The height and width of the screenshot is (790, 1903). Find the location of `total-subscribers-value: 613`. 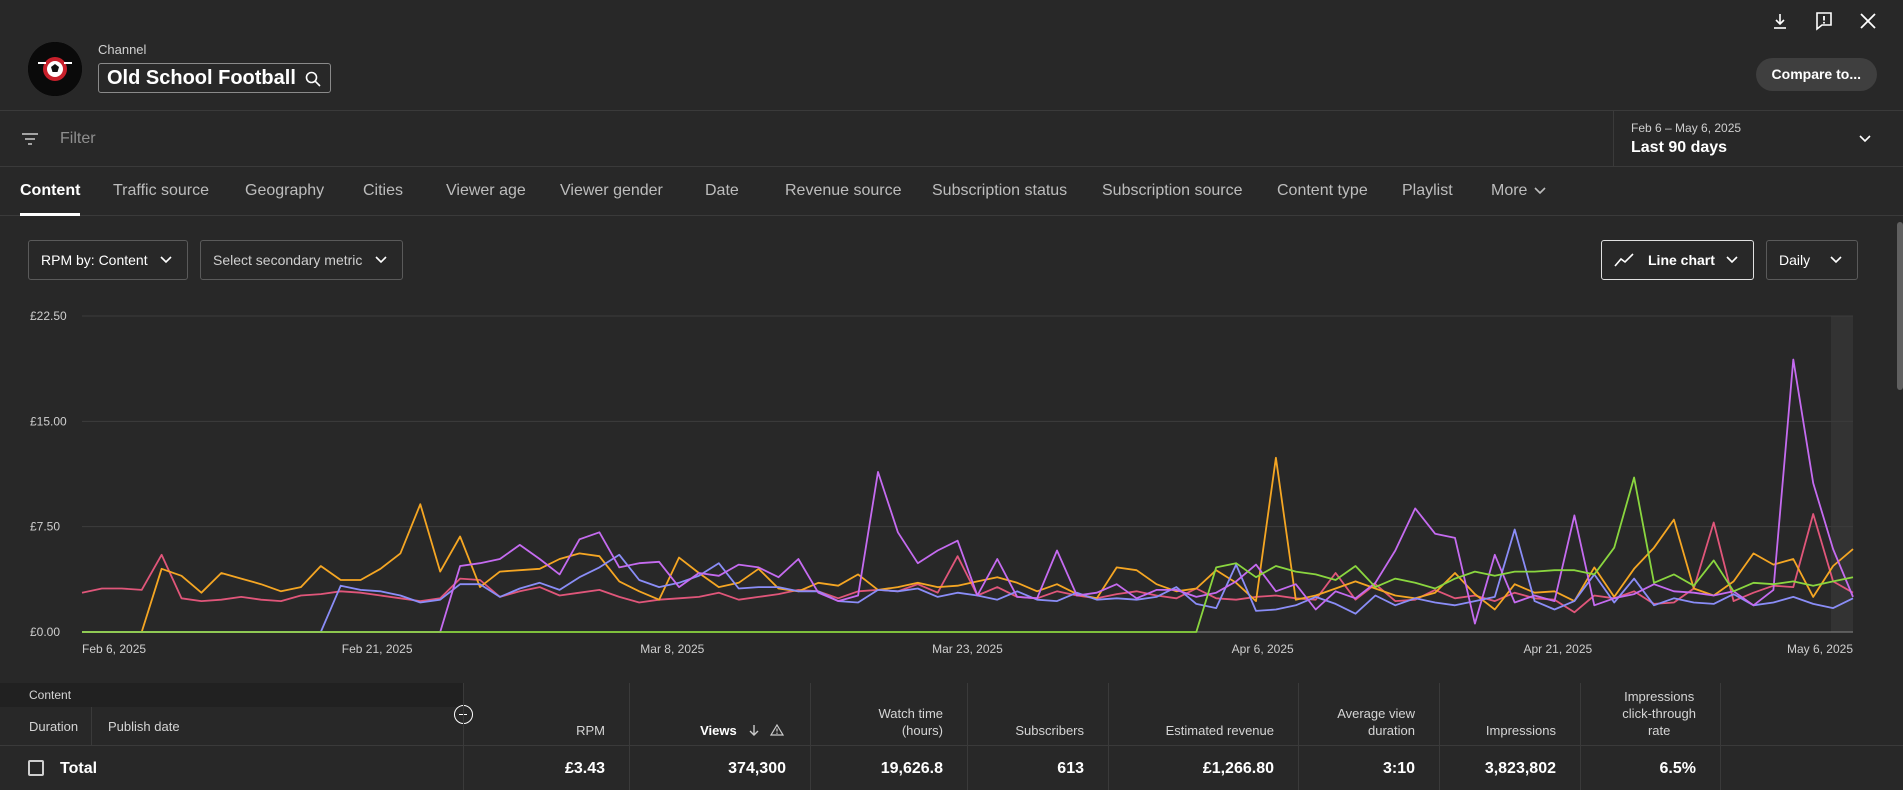

total-subscribers-value: 613 is located at coordinates (1070, 768).